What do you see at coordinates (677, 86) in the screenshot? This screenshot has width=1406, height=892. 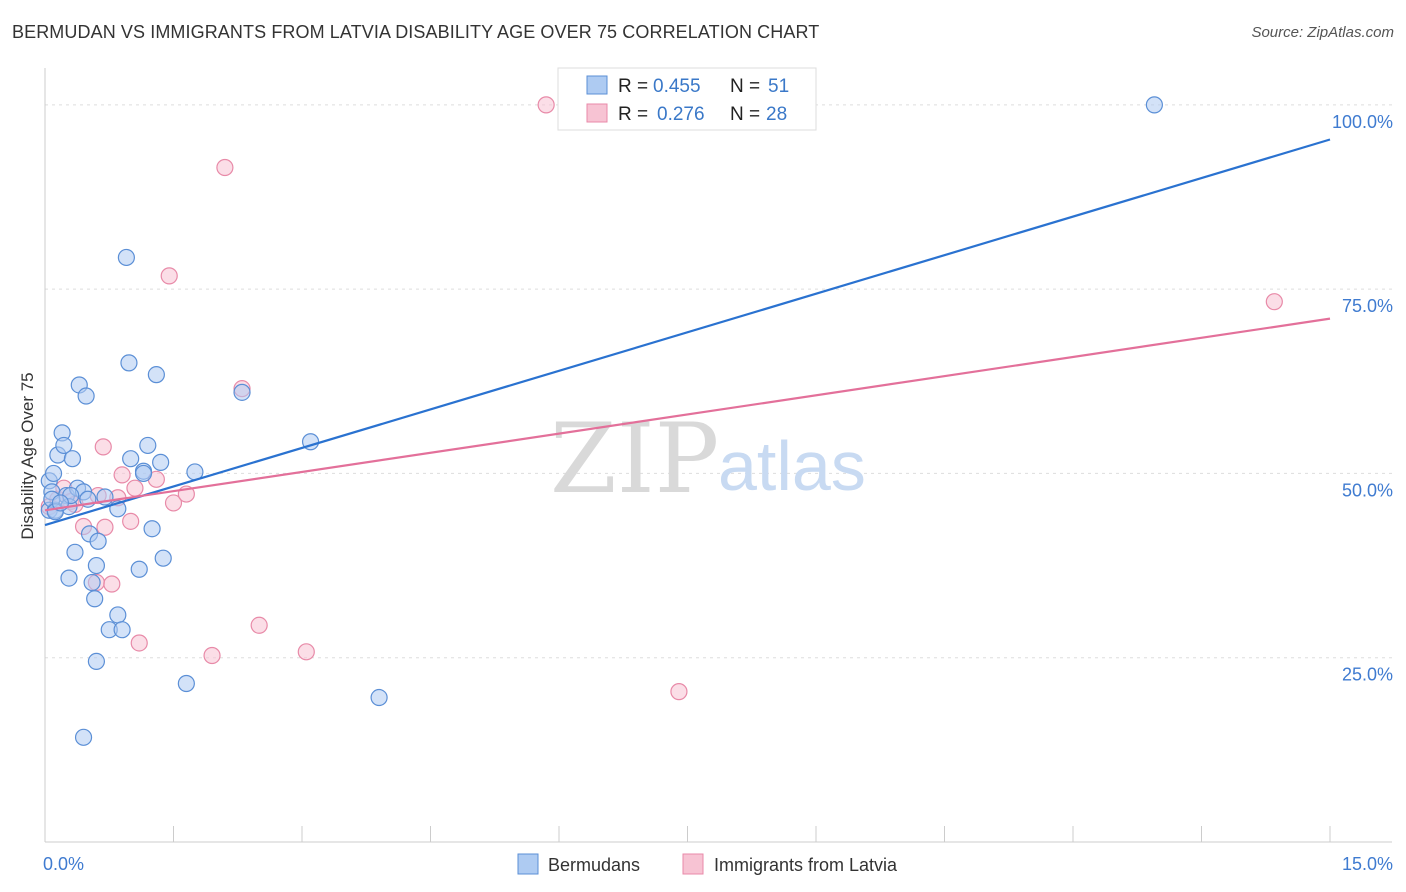 I see `stats-r-value-1: 0.455` at bounding box center [677, 86].